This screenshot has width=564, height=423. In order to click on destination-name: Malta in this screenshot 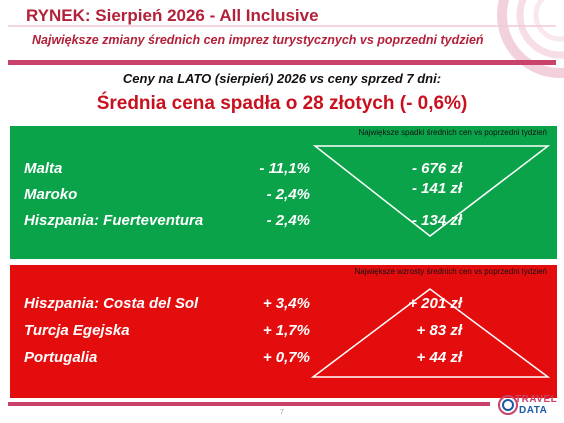, I will do `click(43, 168)`.